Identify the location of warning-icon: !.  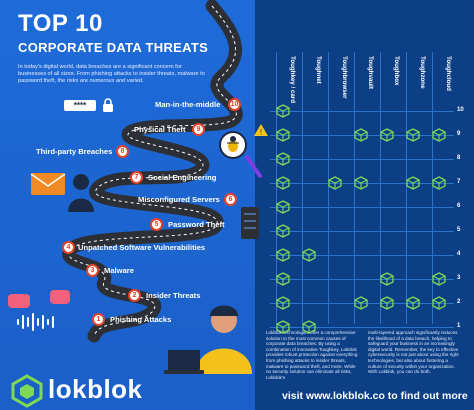
(261, 130).